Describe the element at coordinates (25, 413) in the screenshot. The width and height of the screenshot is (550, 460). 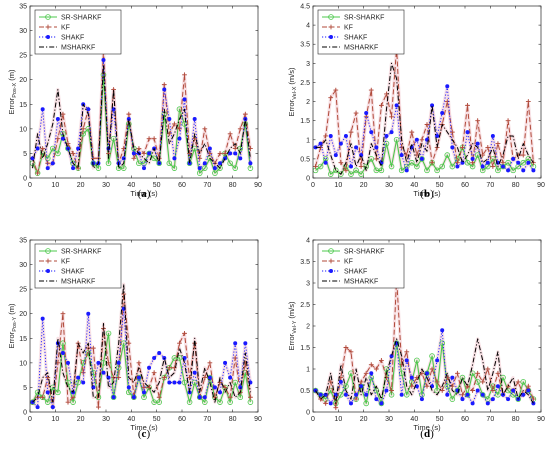
I see `chart-c-y-tick-label: 0` at that location.